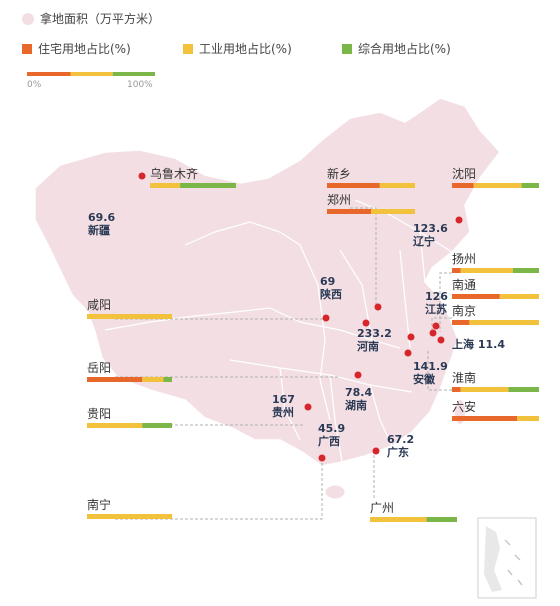 Image resolution: width=560 pixels, height=606 pixels. I want to click on province-value-7: 167, so click(283, 399).